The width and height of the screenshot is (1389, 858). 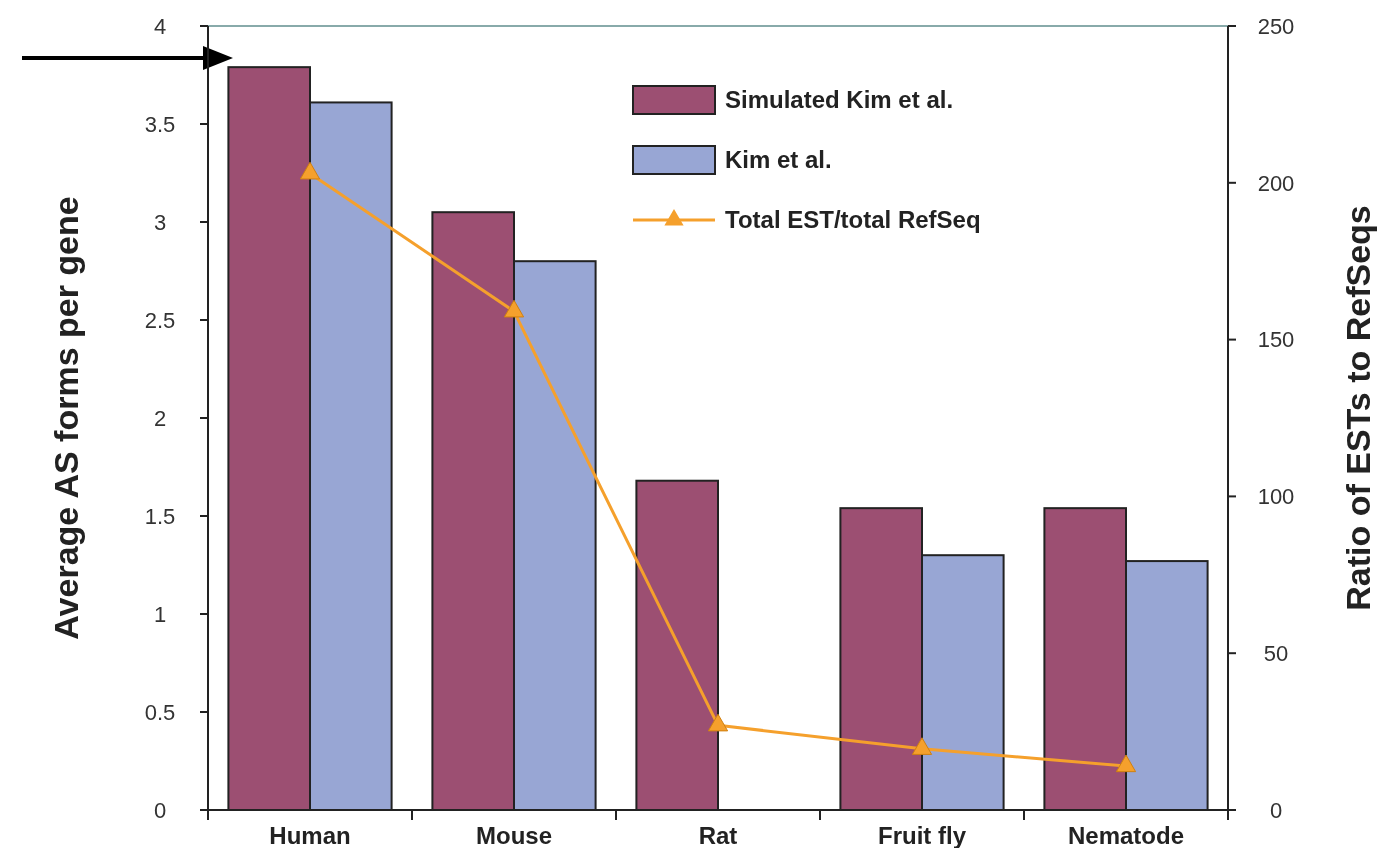 What do you see at coordinates (1276, 653) in the screenshot?
I see `y2-tick-label: 50` at bounding box center [1276, 653].